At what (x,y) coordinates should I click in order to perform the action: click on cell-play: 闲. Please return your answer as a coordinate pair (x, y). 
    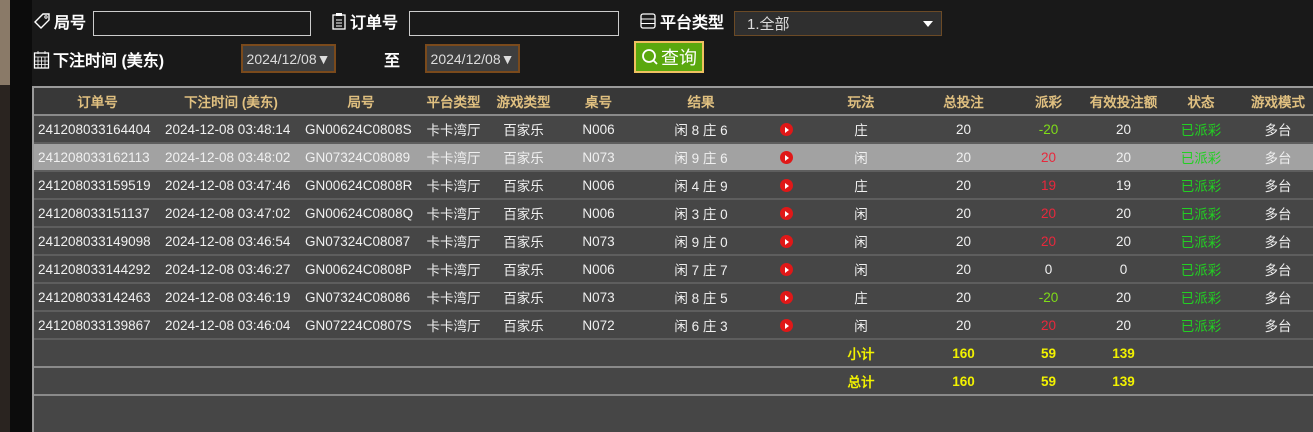
    Looking at the image, I should click on (861, 213).